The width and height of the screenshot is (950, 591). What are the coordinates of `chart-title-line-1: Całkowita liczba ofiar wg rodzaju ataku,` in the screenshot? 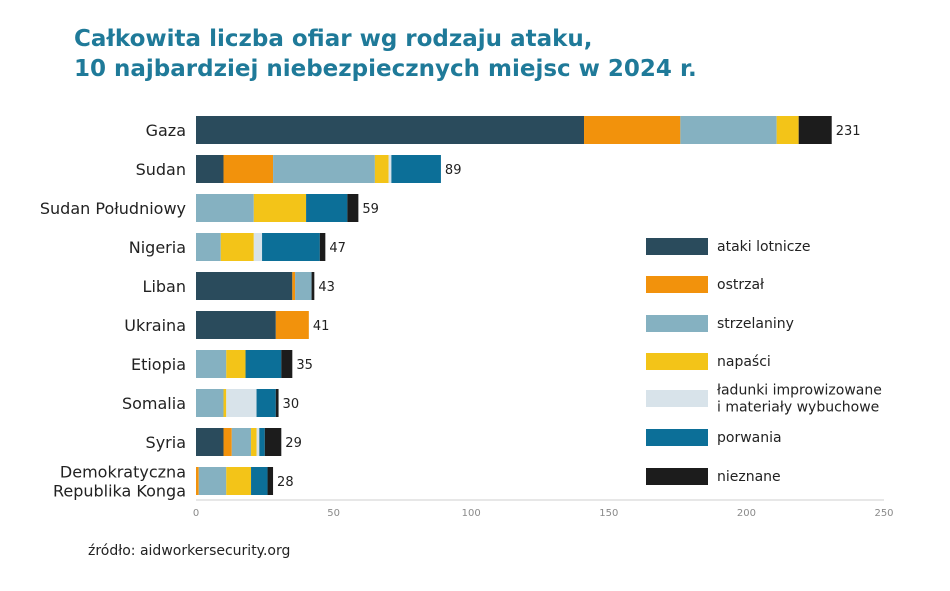 It's located at (333, 39).